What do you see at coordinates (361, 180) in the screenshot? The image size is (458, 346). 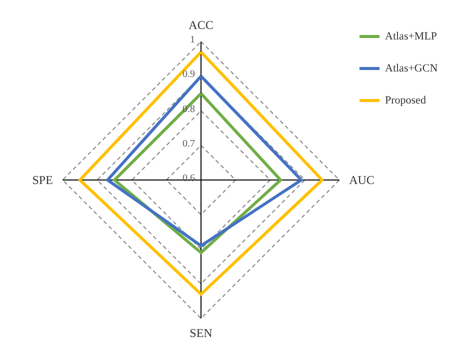 I see `spoke-label: AUC` at bounding box center [361, 180].